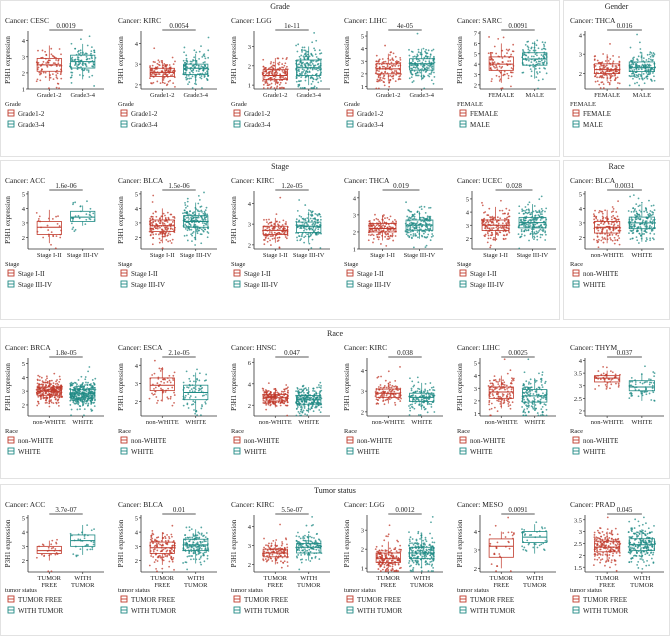 The image size is (670, 641). What do you see at coordinates (347, 387) in the screenshot?
I see `y-axis-label: P3H1 expression` at bounding box center [347, 387].